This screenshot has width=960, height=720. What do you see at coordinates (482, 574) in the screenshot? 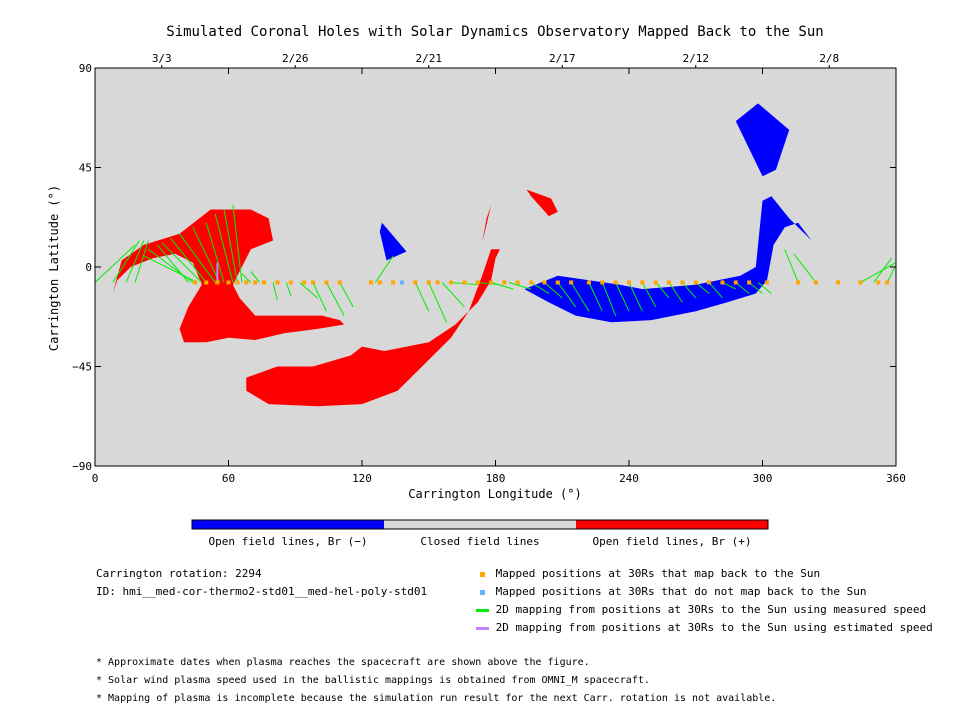
I see `mapped-swatch` at bounding box center [482, 574].